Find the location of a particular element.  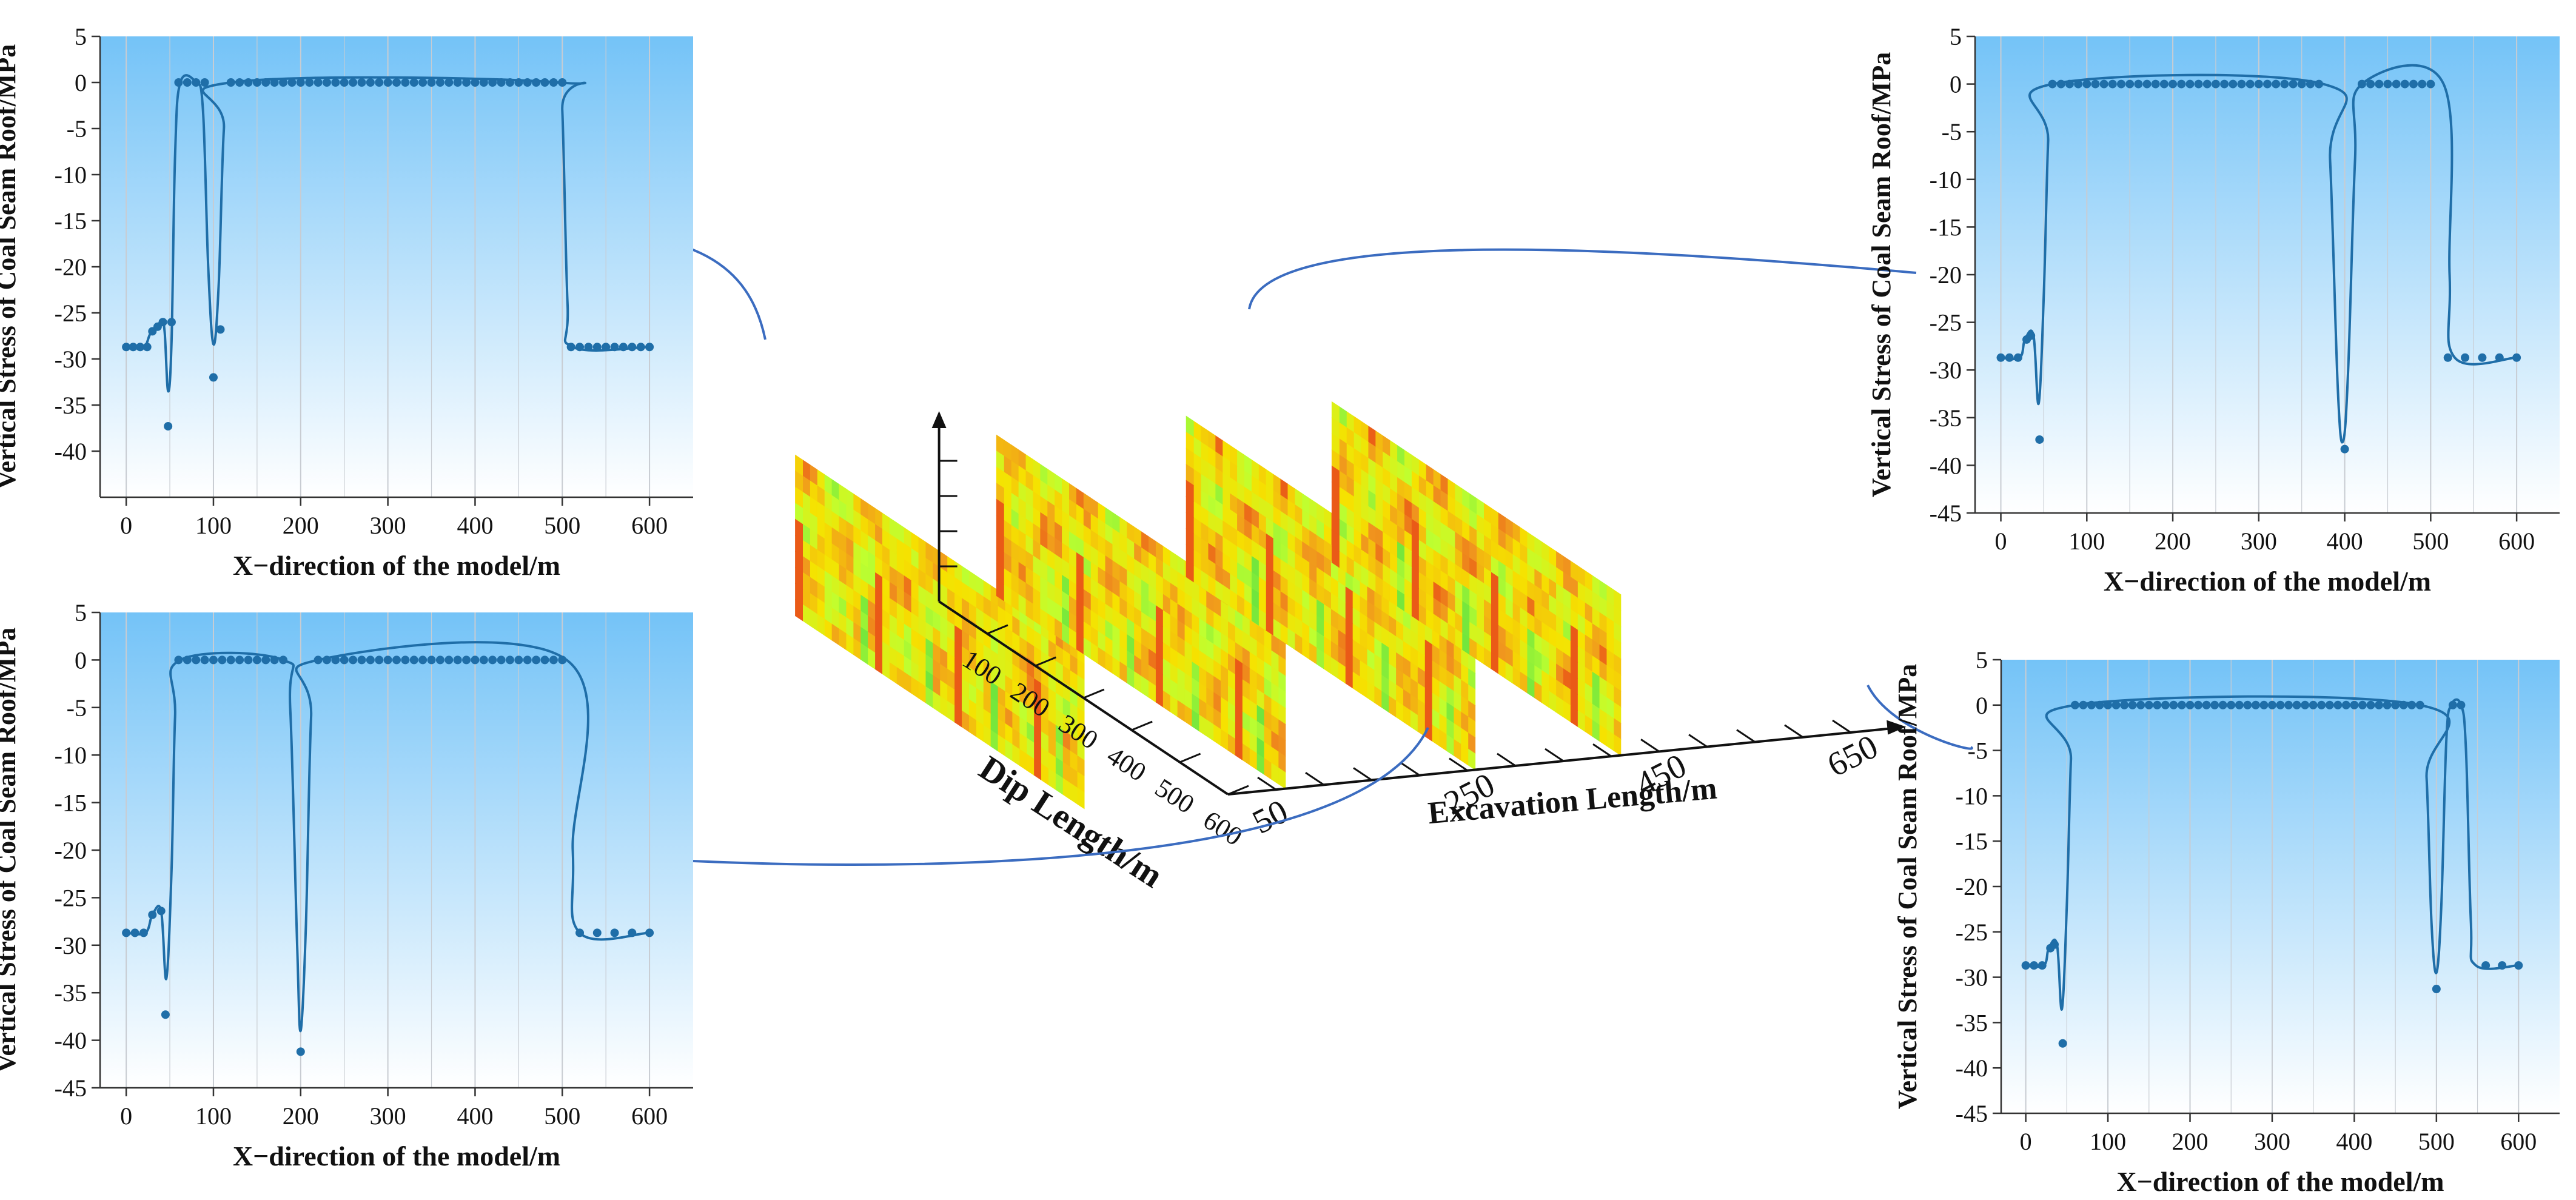

y-tick-label: -20 is located at coordinates (1972, 886).